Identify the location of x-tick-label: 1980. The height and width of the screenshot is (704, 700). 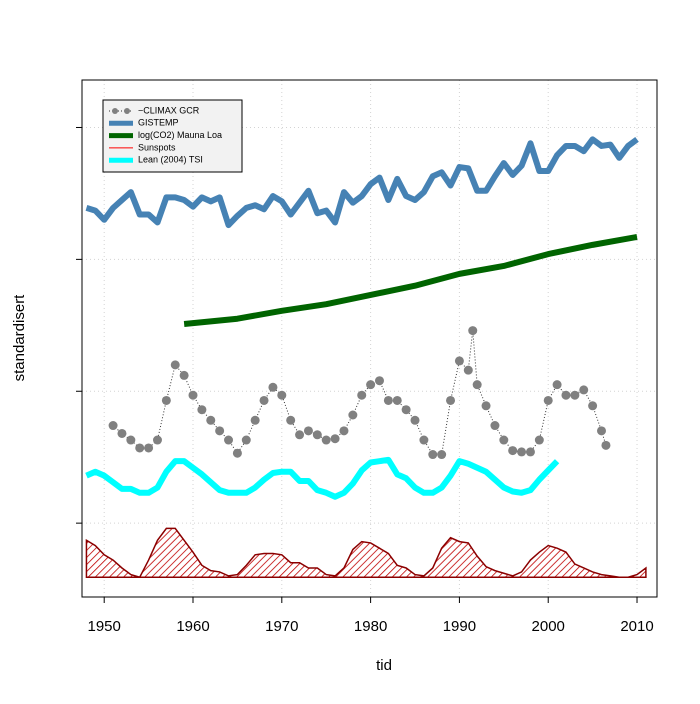
(370, 626).